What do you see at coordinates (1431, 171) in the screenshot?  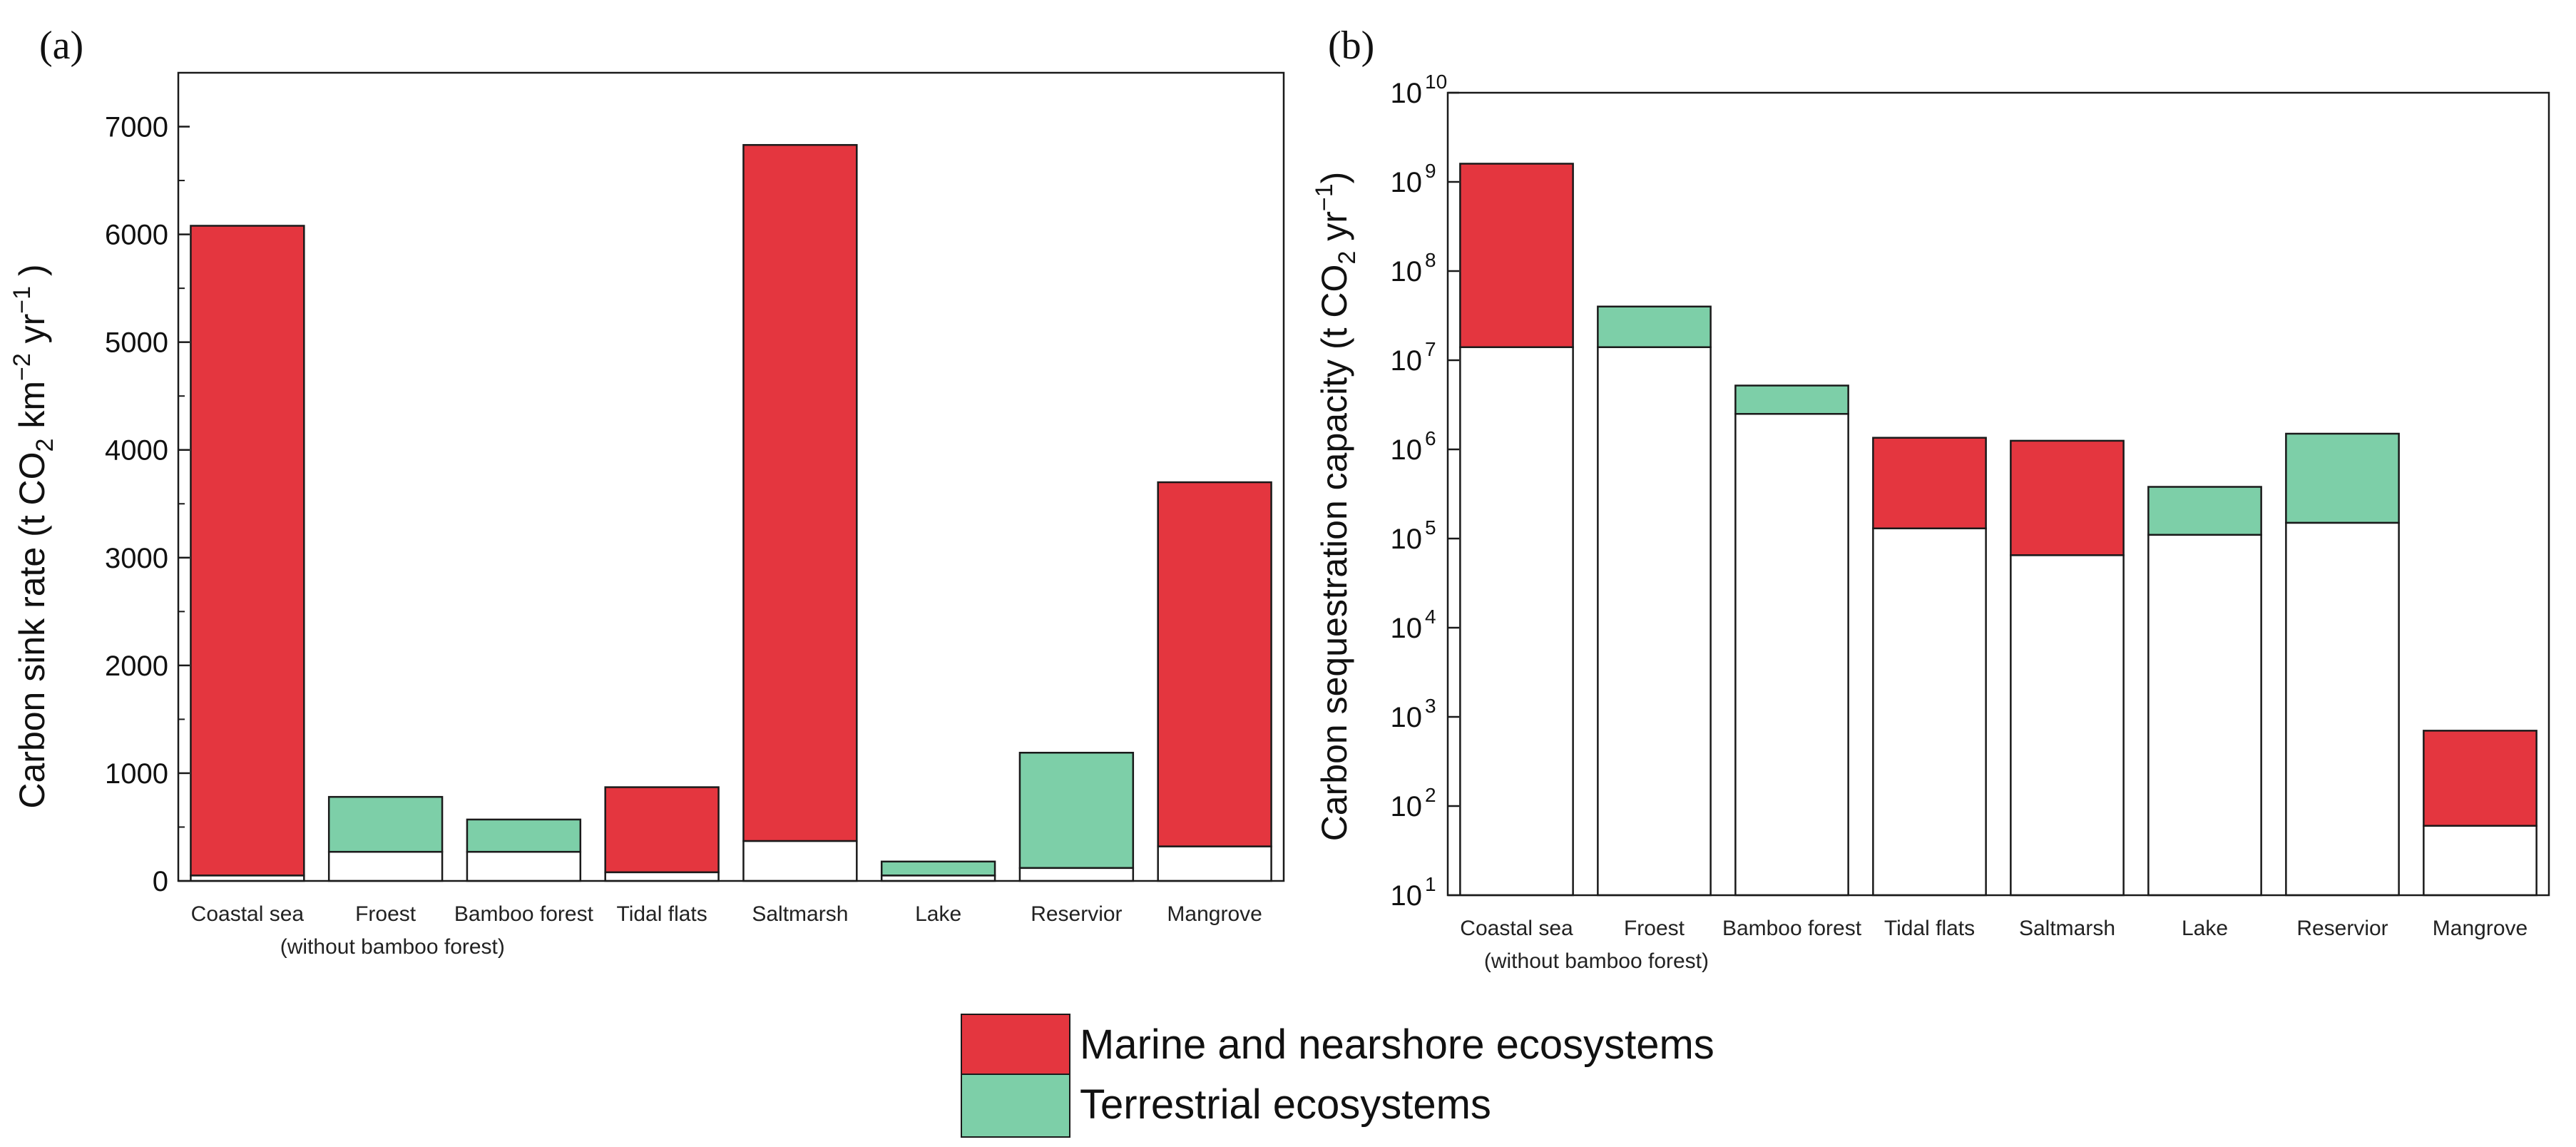 I see `y-tick-exponent: 9` at bounding box center [1431, 171].